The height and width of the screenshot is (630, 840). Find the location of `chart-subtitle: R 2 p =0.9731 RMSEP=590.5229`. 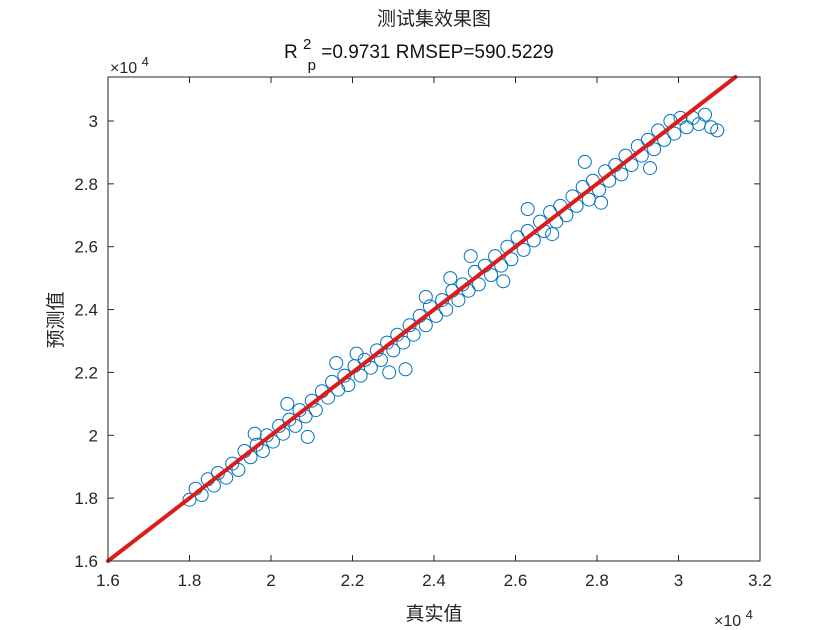

chart-subtitle: R 2 p =0.9731 RMSEP=590.5229 is located at coordinates (419, 54).